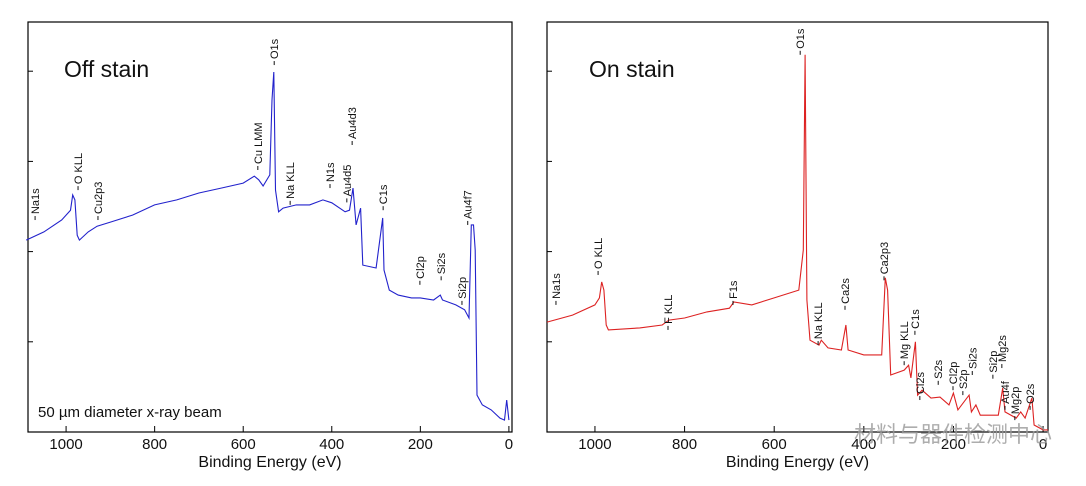 The height and width of the screenshot is (486, 1086). What do you see at coordinates (921, 383) in the screenshot?
I see `peak-label: Cl2s` at bounding box center [921, 383].